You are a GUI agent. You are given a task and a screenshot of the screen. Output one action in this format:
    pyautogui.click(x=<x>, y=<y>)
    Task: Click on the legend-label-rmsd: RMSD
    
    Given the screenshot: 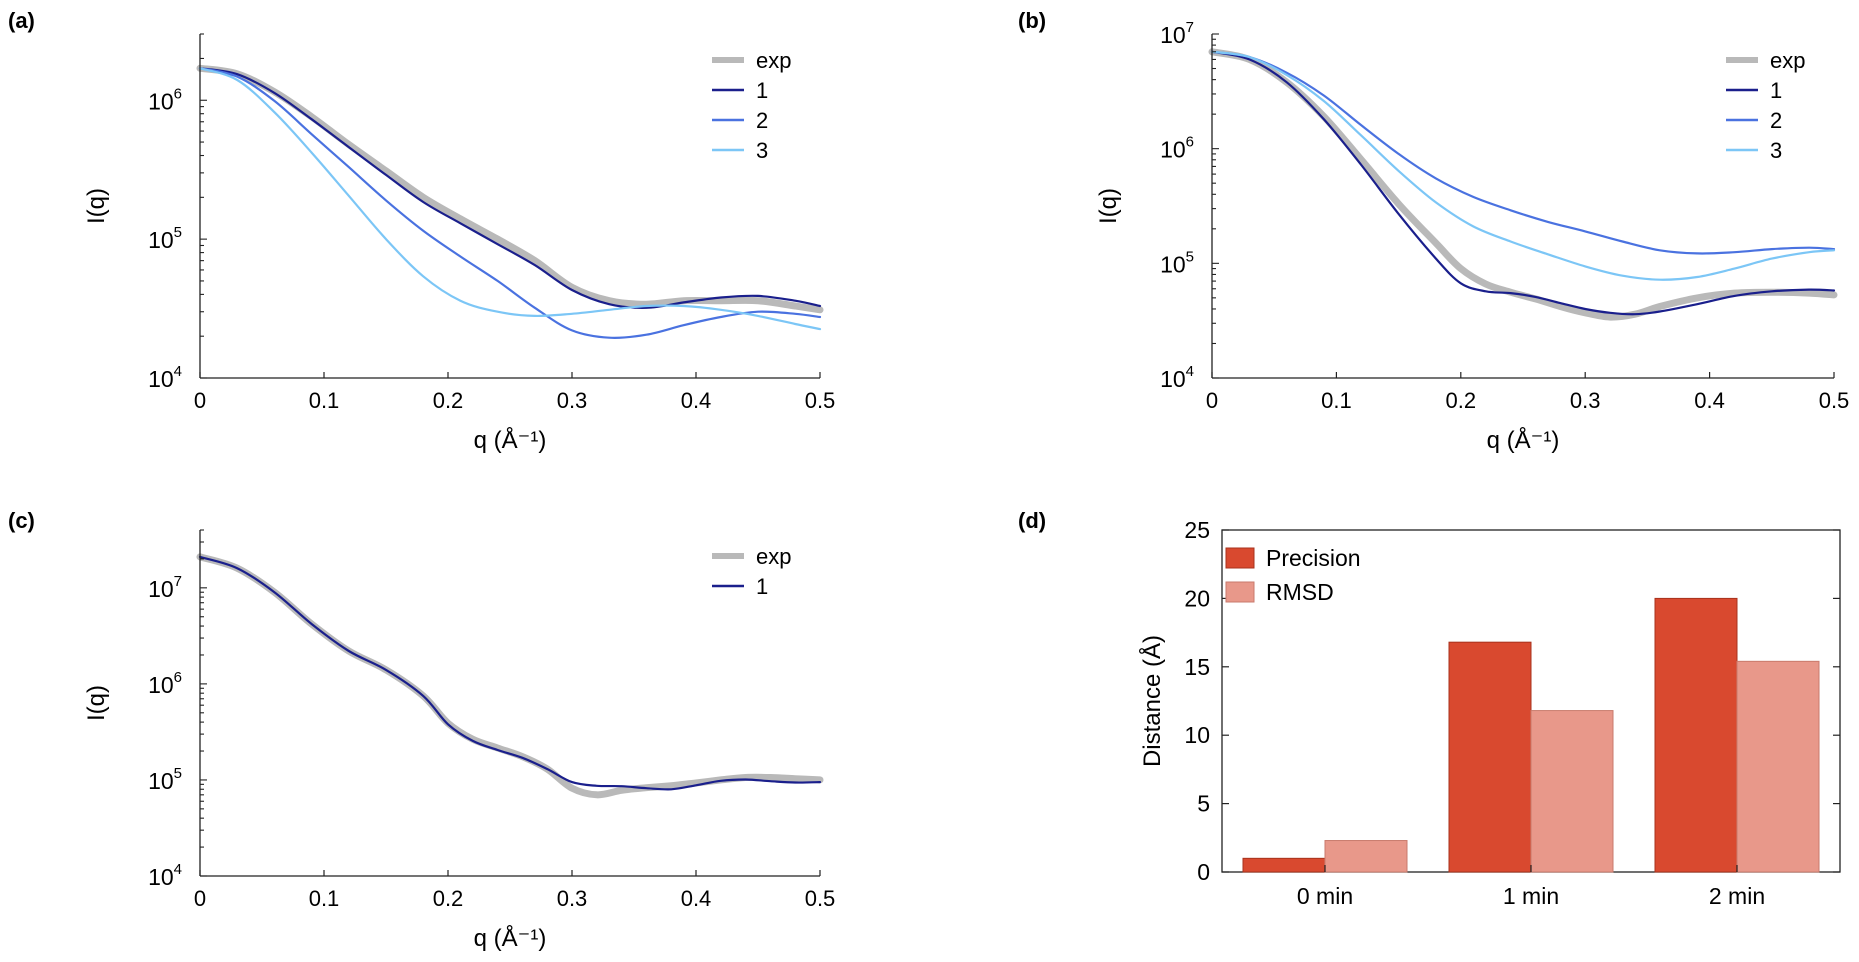 What is the action you would take?
    pyautogui.click(x=1300, y=592)
    